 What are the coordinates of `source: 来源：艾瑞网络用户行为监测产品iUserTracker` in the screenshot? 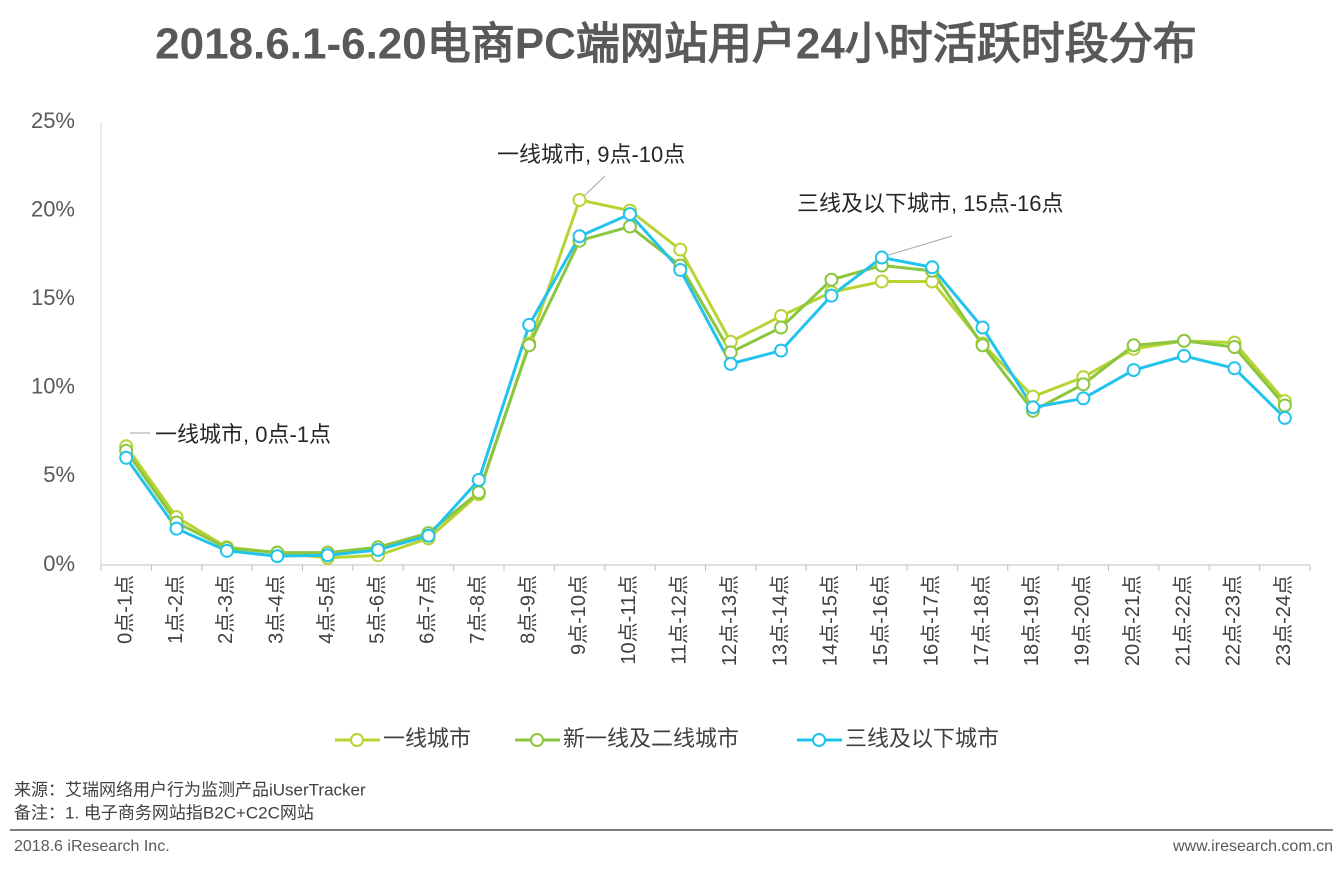 It's located at (190, 789).